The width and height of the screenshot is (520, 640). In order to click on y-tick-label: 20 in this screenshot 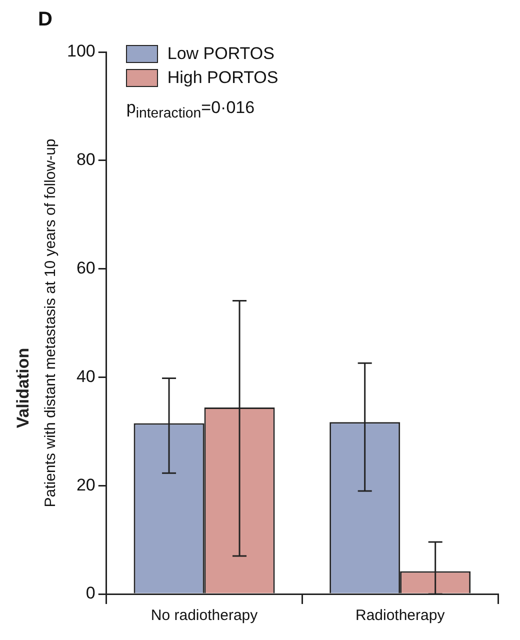, I will do `click(86, 484)`.